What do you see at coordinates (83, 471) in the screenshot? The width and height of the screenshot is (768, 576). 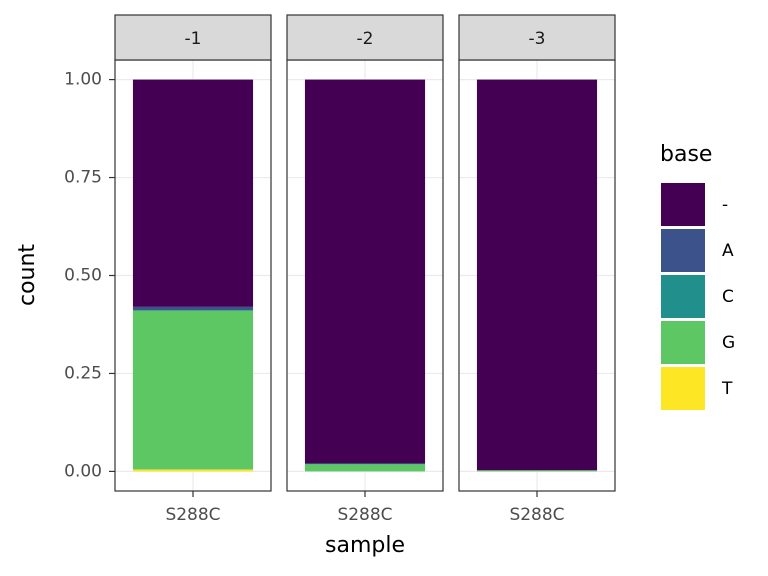 I see `y-tick-label: 0.00` at bounding box center [83, 471].